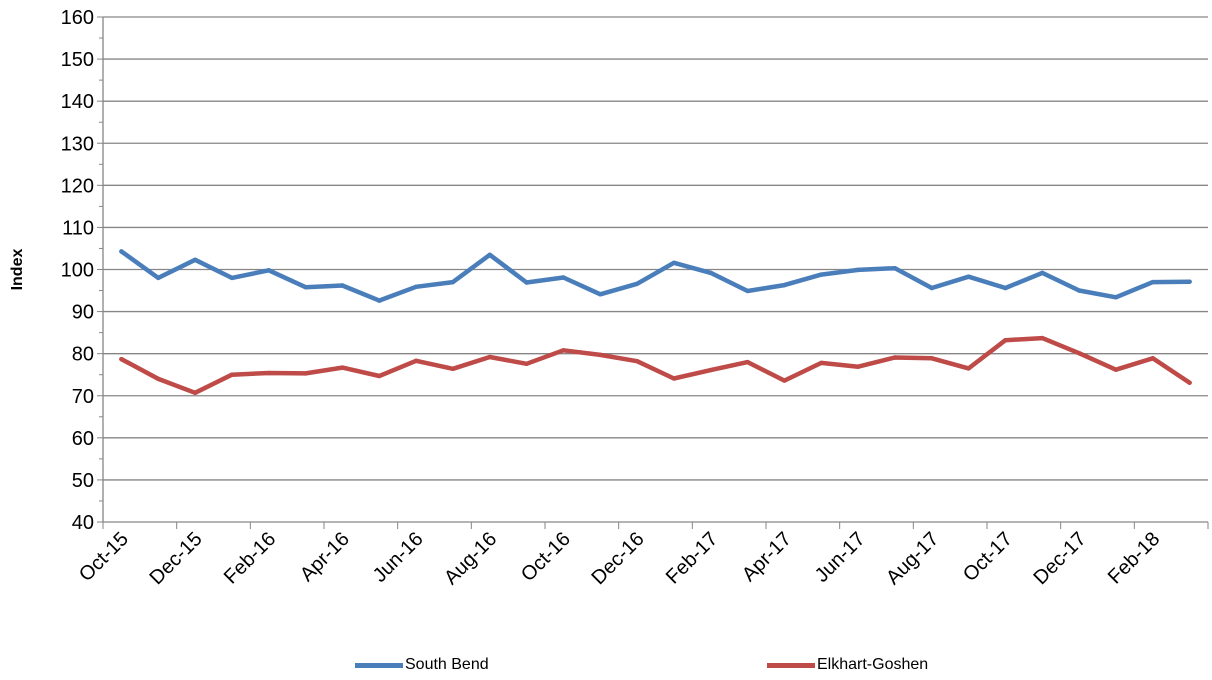 The image size is (1212, 680). Describe the element at coordinates (83, 355) in the screenshot. I see `y-tick-label-80: 80` at that location.